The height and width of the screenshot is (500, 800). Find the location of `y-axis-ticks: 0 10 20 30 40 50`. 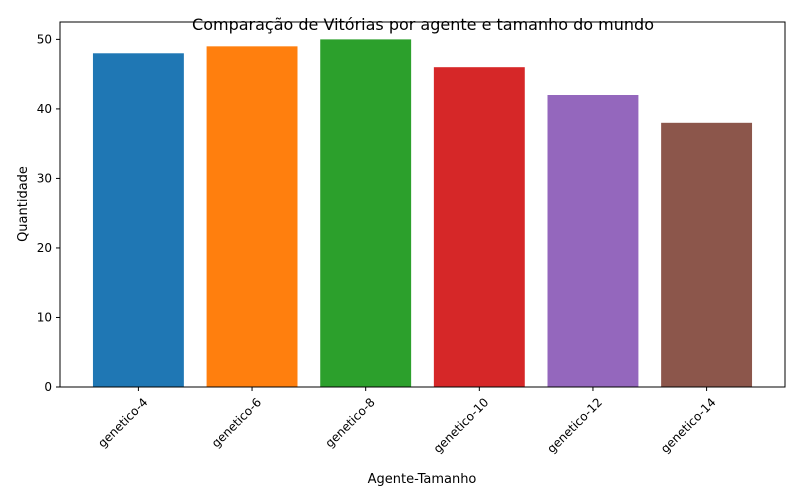

y-axis-ticks: 0 10 20 30 40 50 is located at coordinates (48, 213).